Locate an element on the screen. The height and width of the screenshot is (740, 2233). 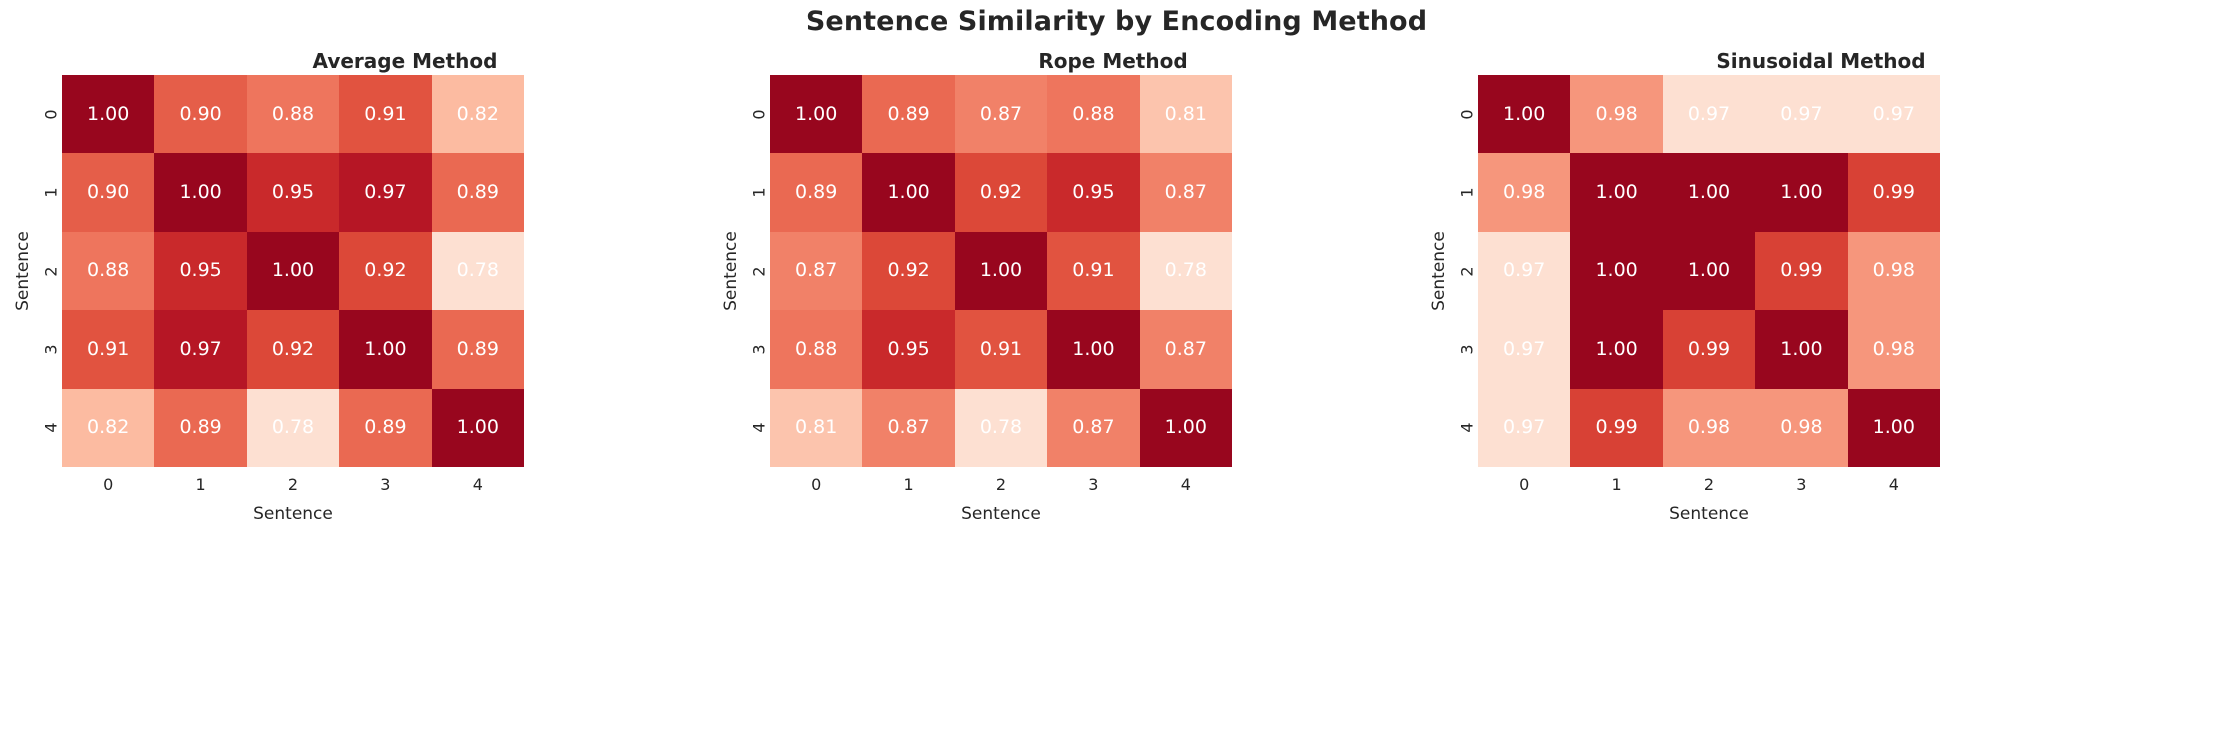
subplot-title-average: Average Method is located at coordinates (405, 61).